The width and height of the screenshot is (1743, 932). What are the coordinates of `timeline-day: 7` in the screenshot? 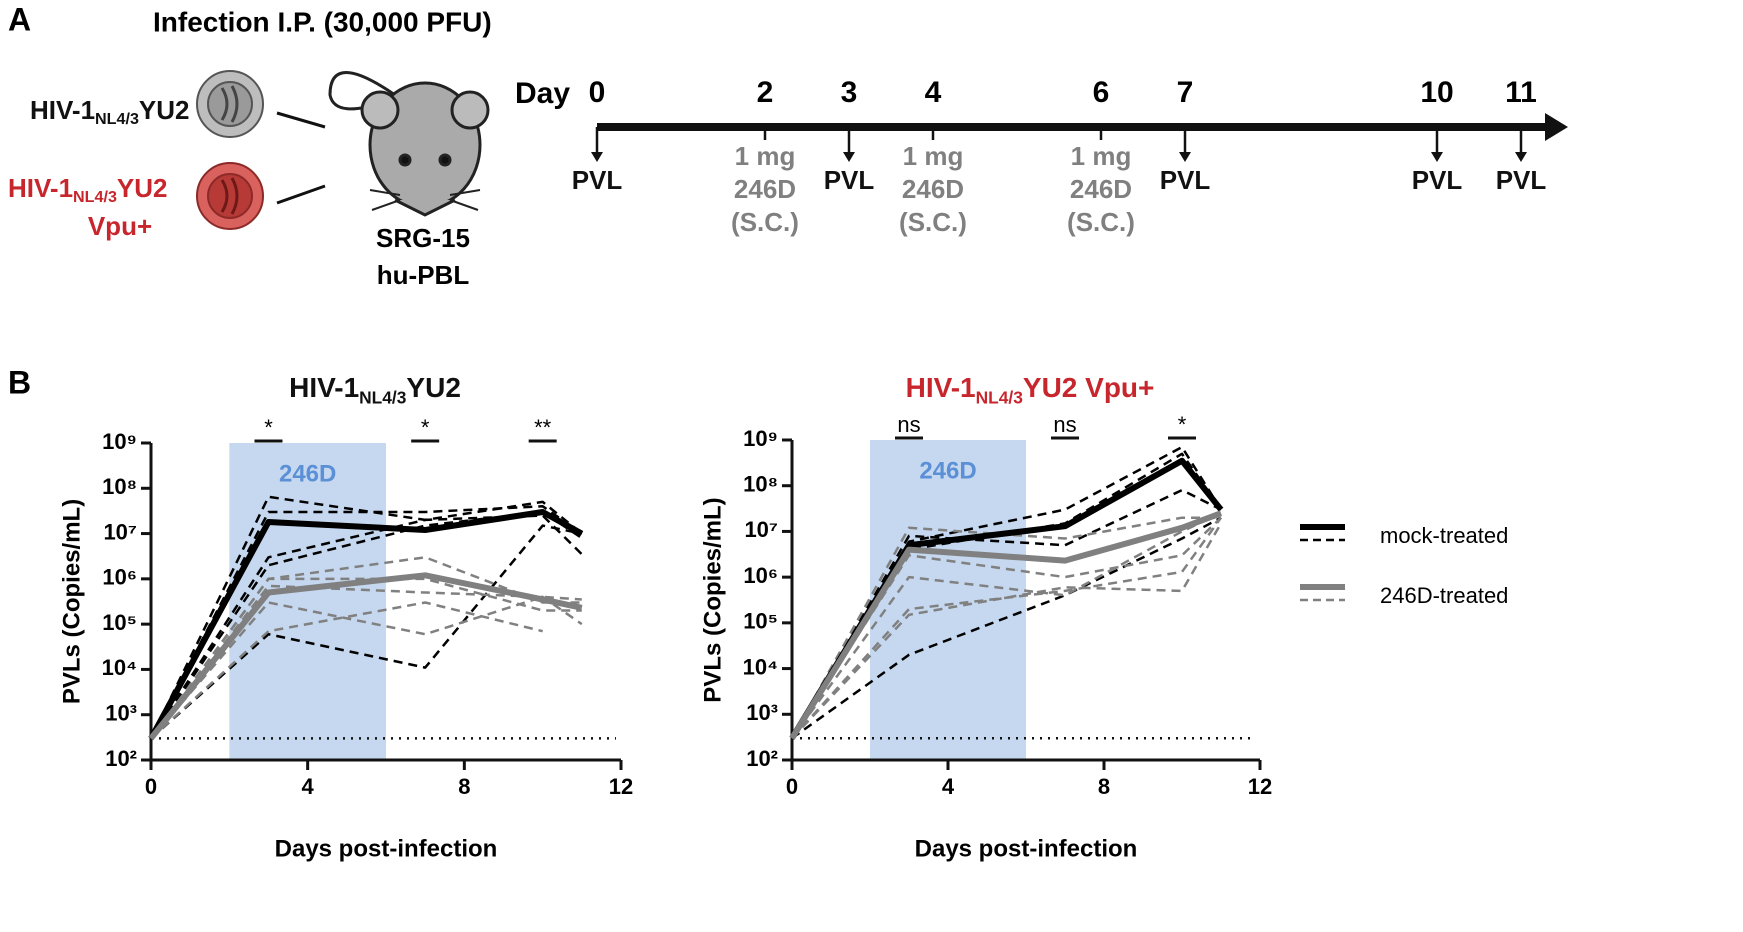 It's located at (1185, 92).